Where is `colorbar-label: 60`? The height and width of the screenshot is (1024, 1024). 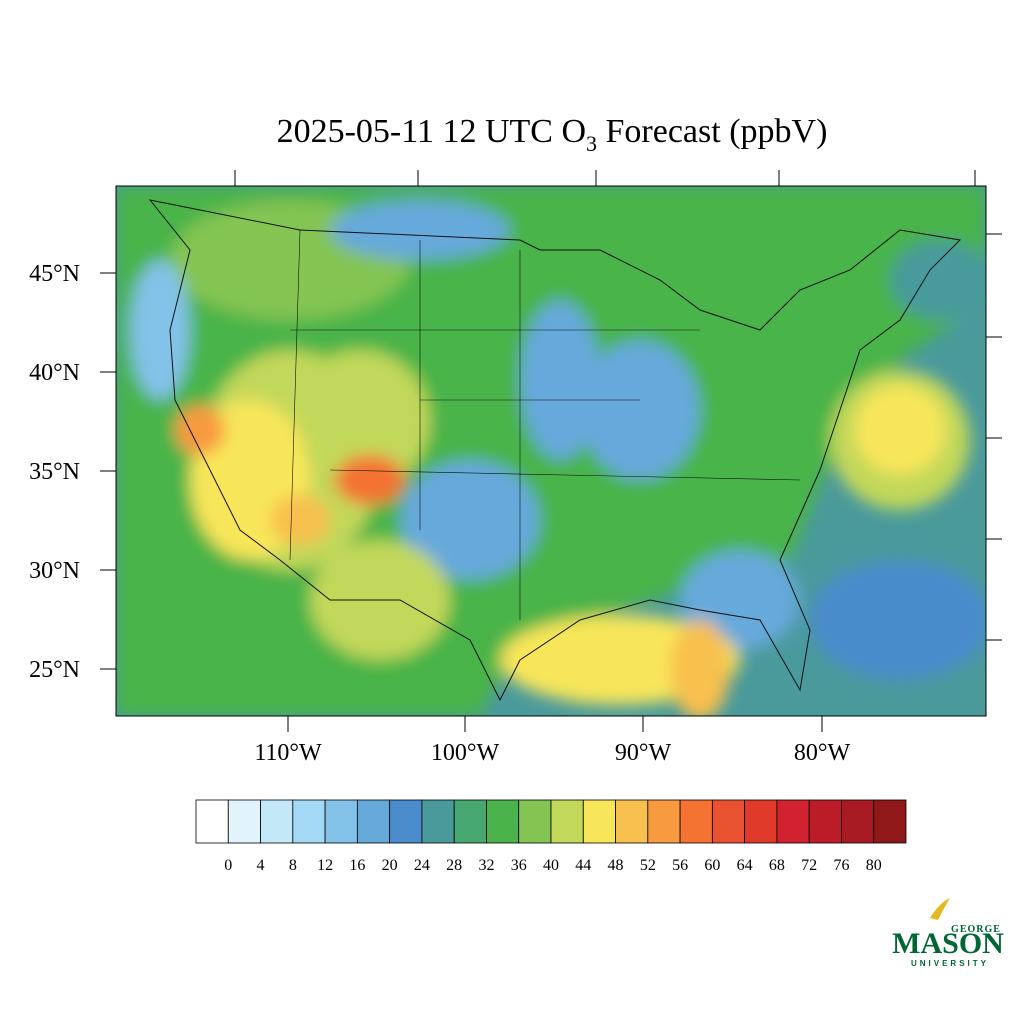
colorbar-label: 60 is located at coordinates (712, 865).